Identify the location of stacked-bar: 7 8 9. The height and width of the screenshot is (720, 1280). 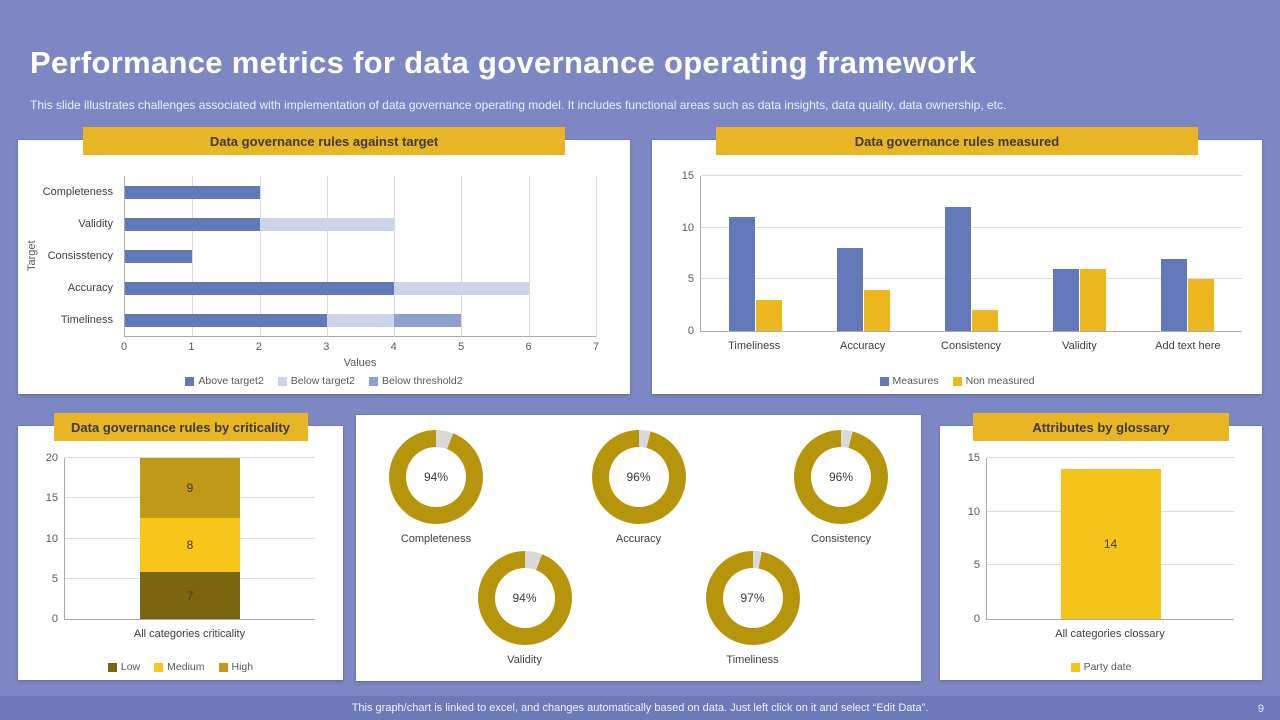
(190, 538).